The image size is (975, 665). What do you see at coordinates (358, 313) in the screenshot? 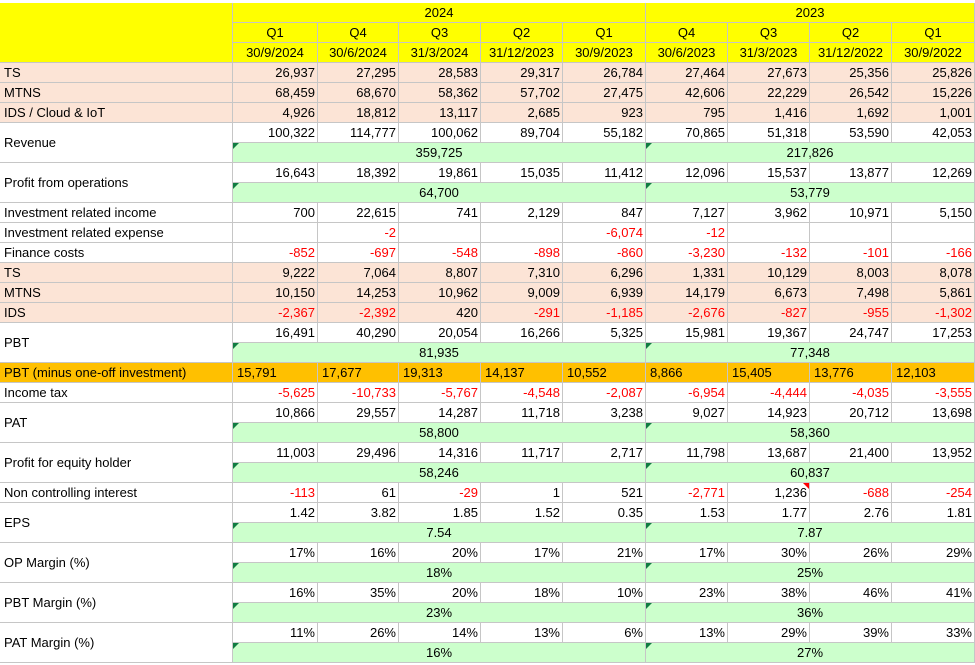
I see `value-cell: -2,392` at bounding box center [358, 313].